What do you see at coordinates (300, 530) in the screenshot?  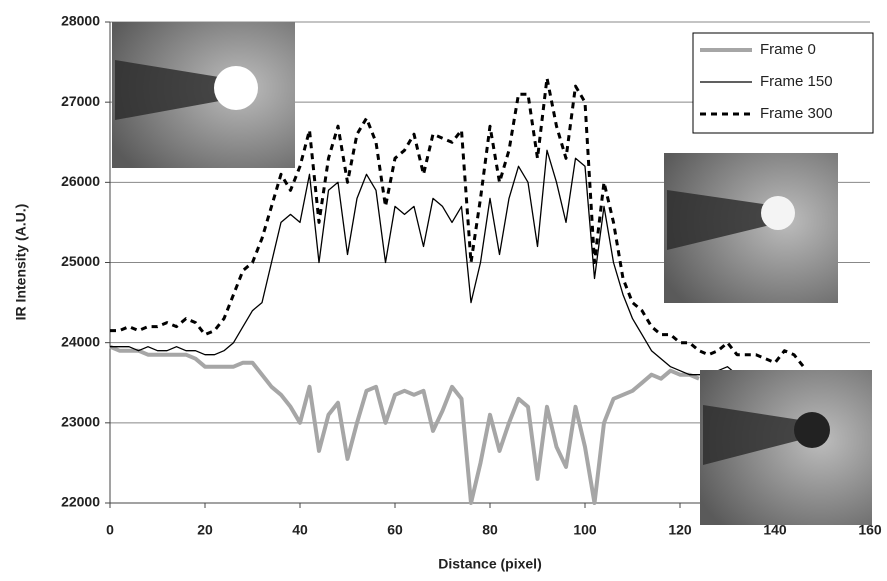 I see `x-tick-label: 40` at bounding box center [300, 530].